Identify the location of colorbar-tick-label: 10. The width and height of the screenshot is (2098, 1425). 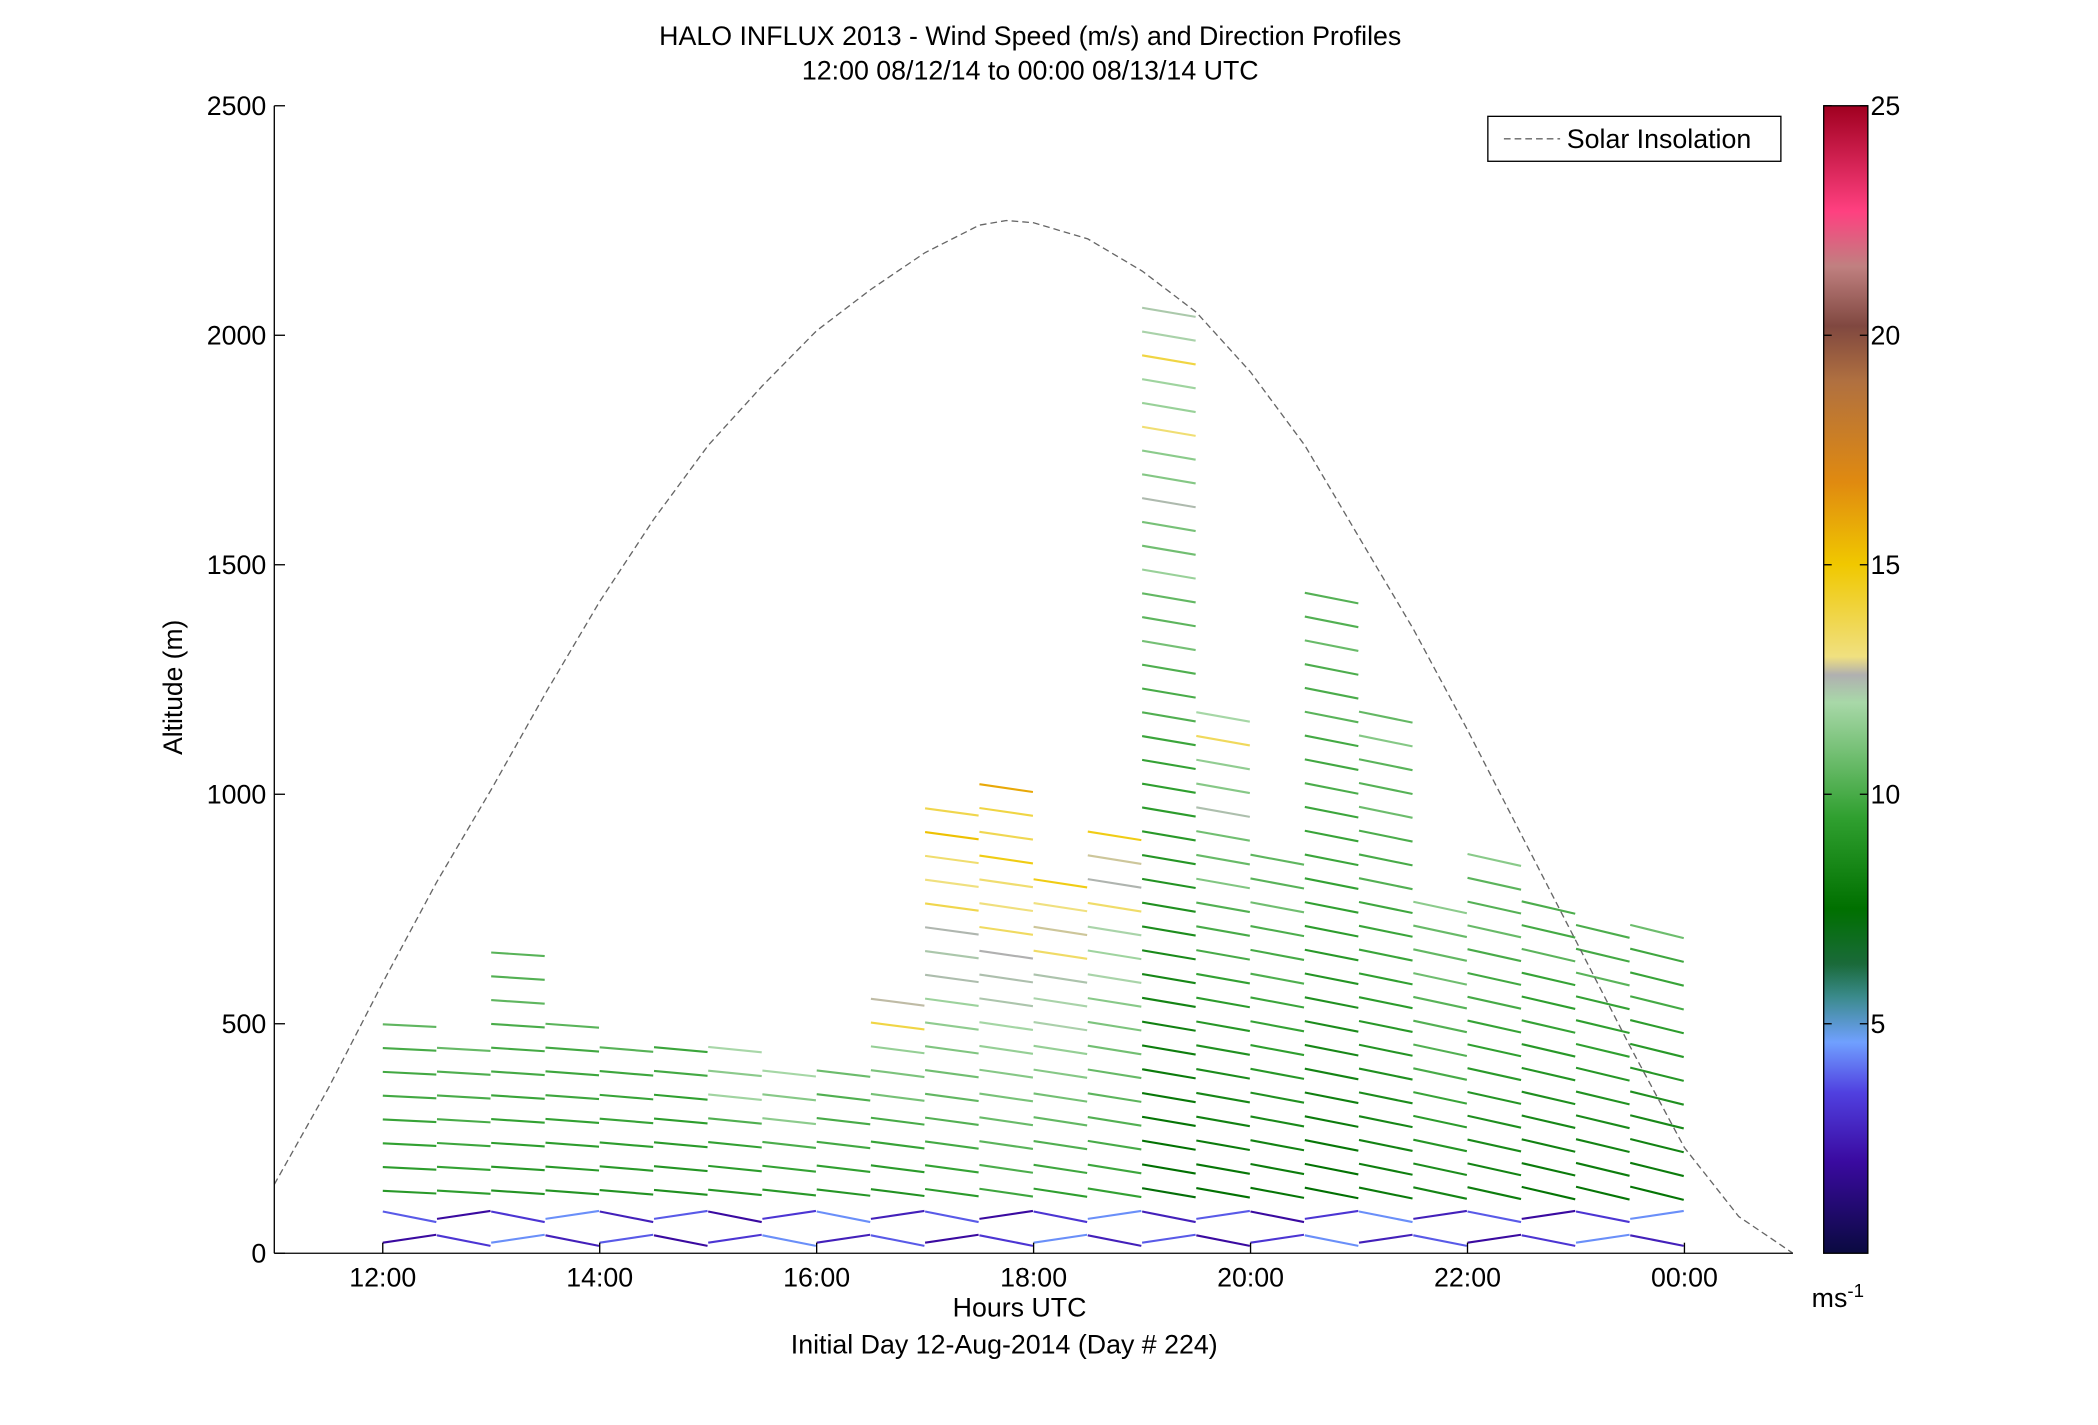
(1886, 795).